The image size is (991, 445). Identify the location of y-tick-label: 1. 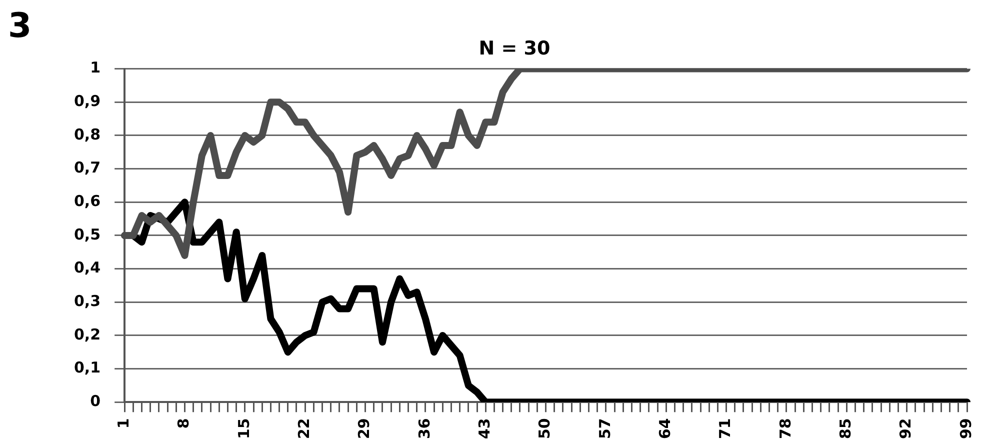
(95, 67).